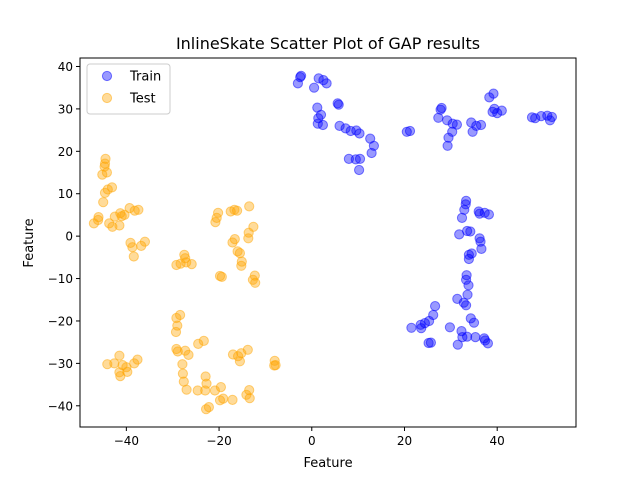 The image size is (640, 480). I want to click on y-tick-label: 30, so click(65, 109).